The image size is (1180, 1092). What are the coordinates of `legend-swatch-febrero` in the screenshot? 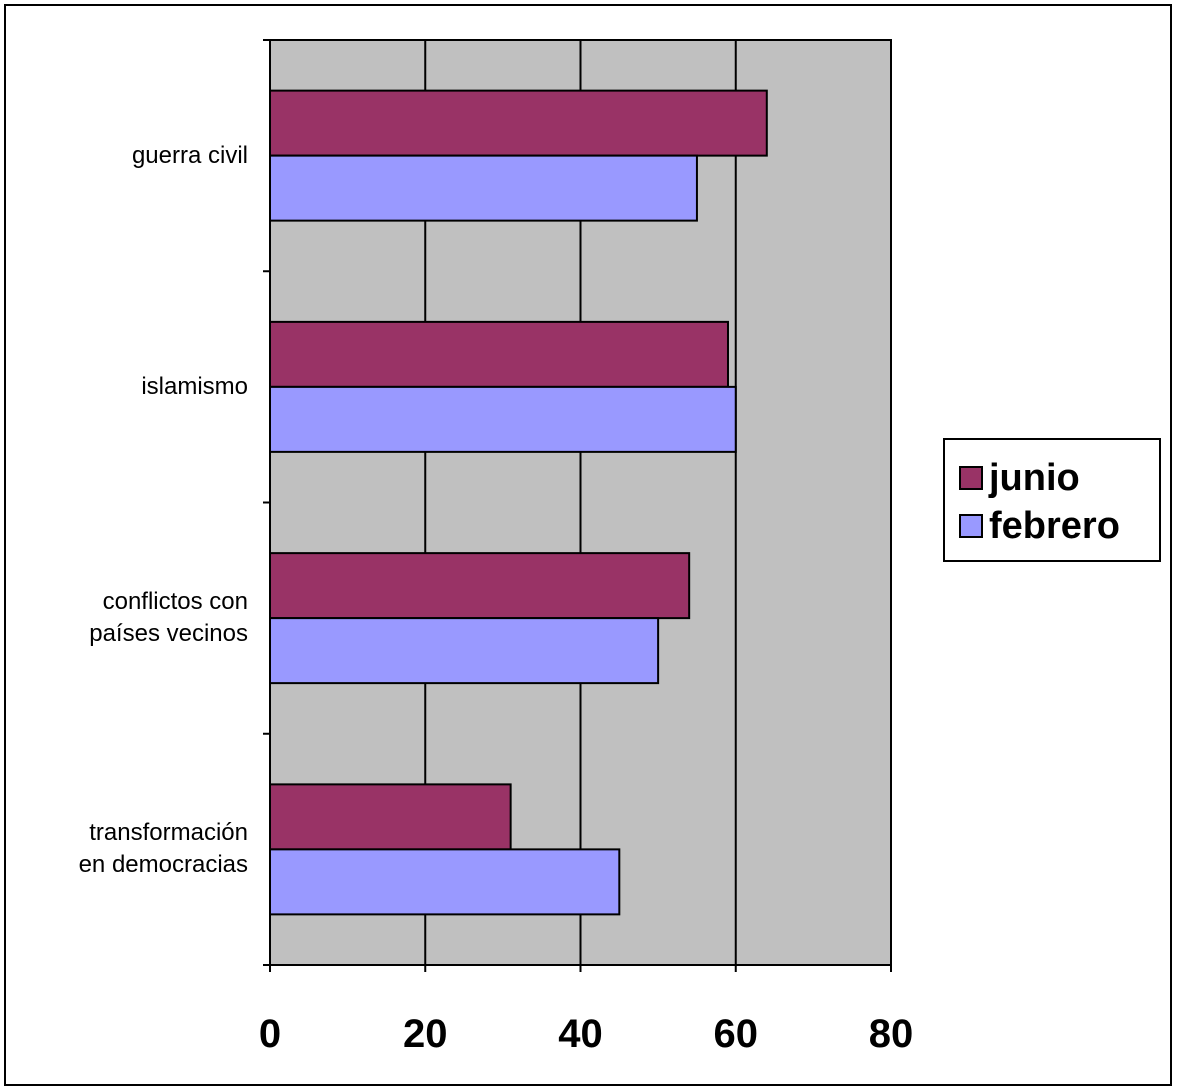 It's located at (971, 526).